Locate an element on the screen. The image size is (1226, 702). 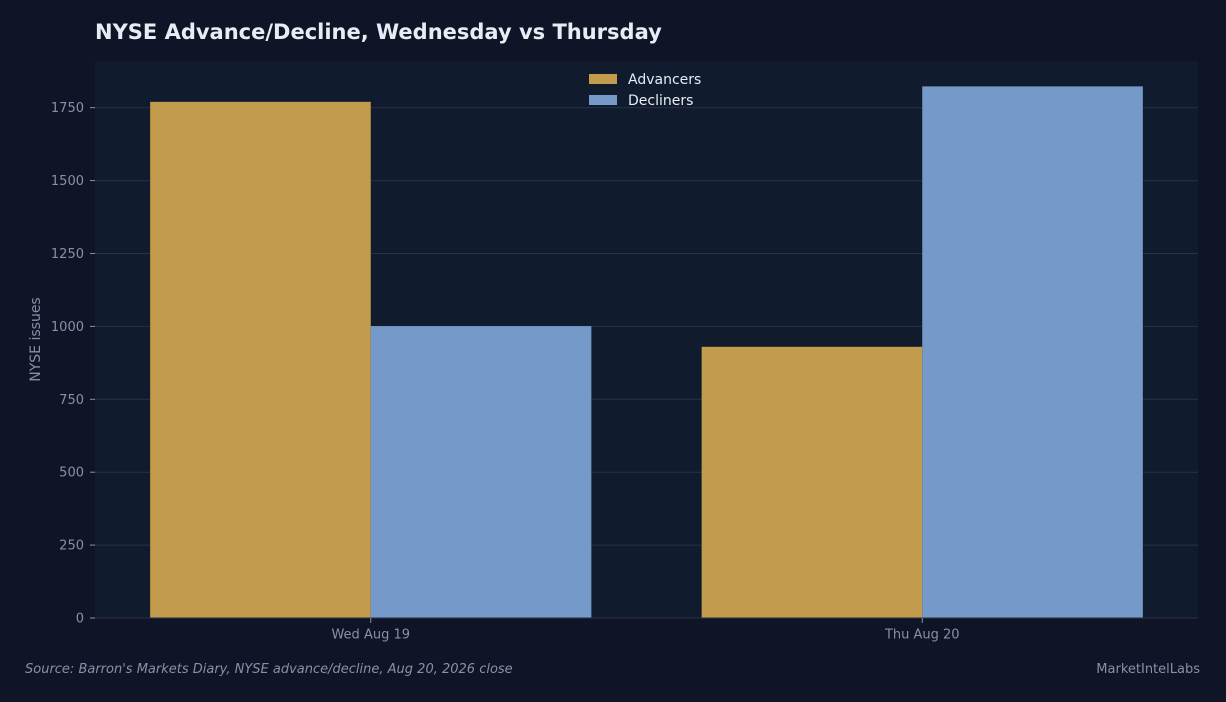
y-axis-ticks: 0 250 500 750 1000 1250 1500 1750 is located at coordinates (73, 364).